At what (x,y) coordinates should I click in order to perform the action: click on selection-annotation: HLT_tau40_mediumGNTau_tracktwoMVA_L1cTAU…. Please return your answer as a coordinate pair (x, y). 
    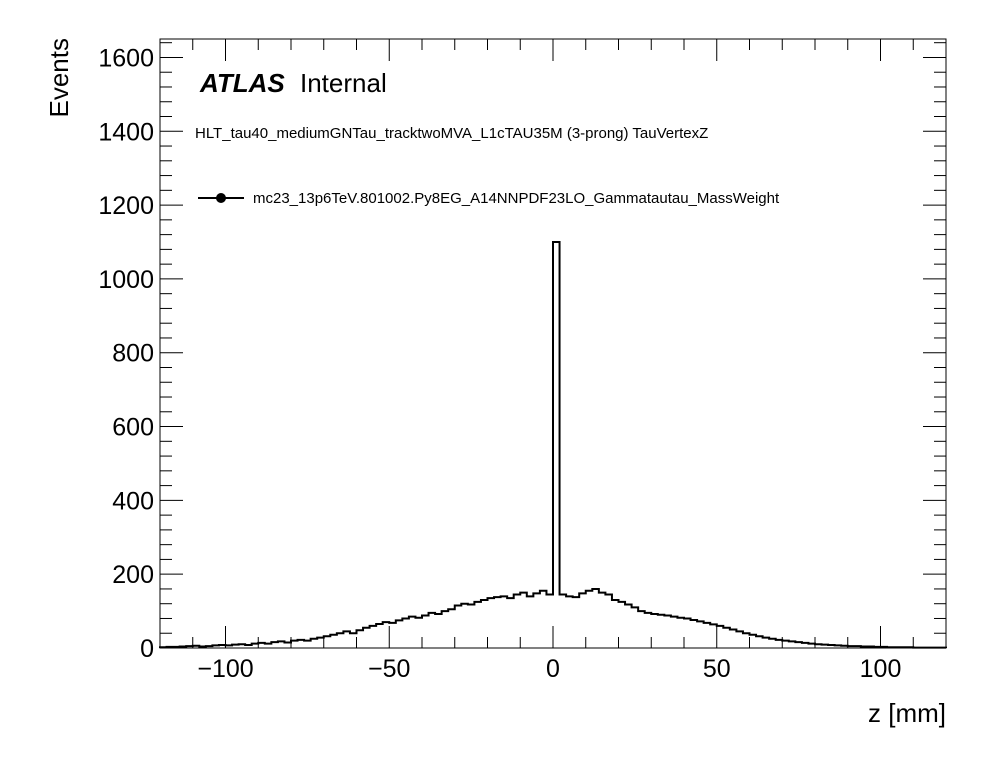
    Looking at the image, I should click on (451, 133).